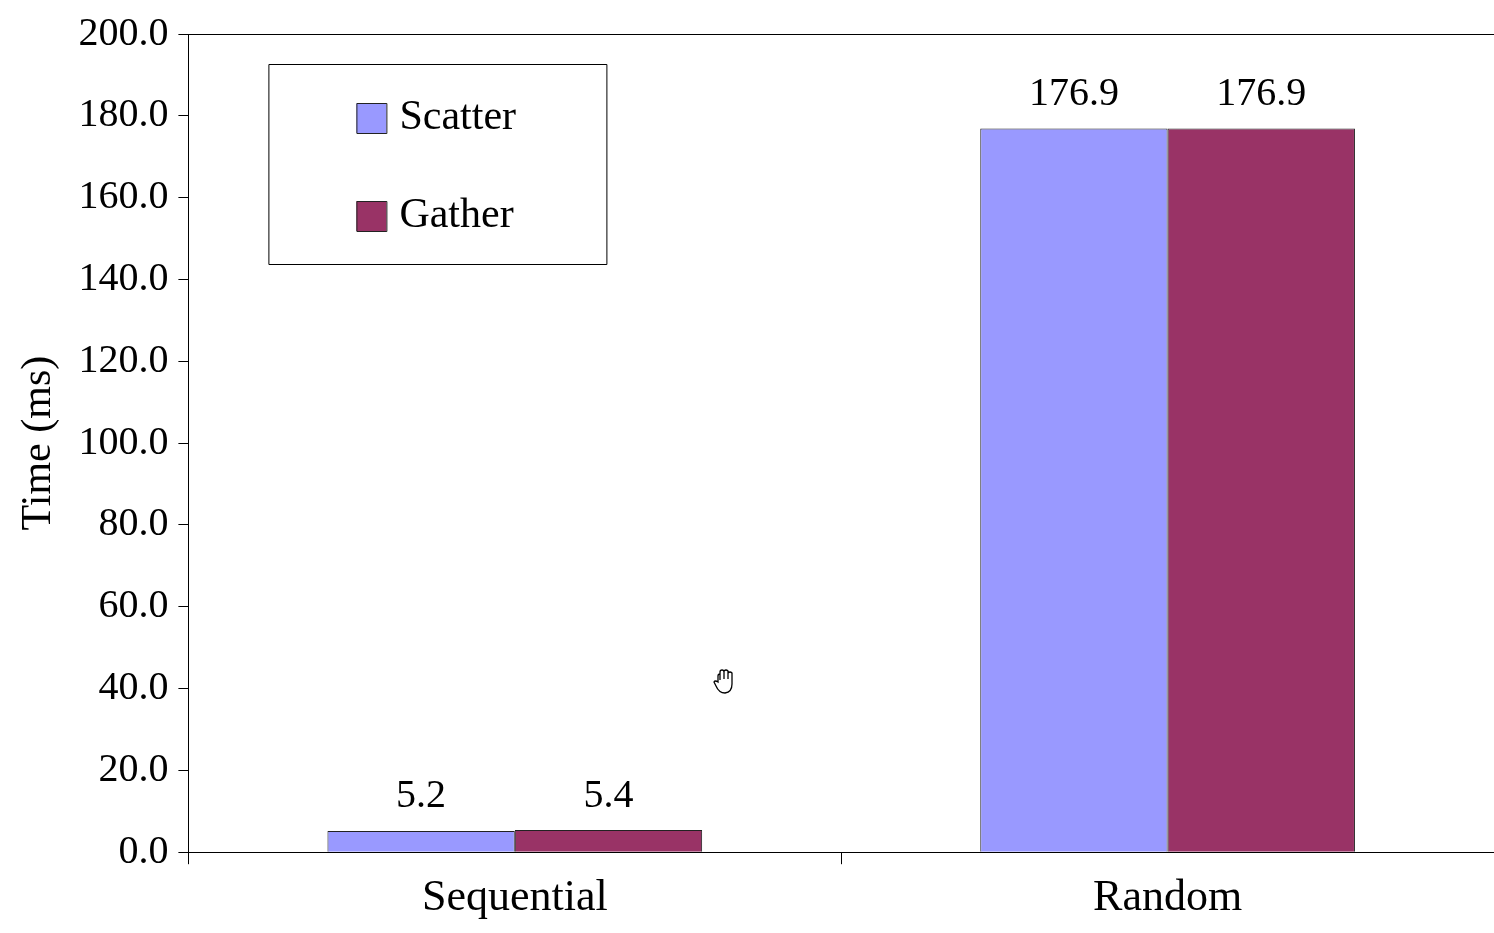 The width and height of the screenshot is (1494, 933). What do you see at coordinates (133, 767) in the screenshot?
I see `y-tick-label: 20.0` at bounding box center [133, 767].